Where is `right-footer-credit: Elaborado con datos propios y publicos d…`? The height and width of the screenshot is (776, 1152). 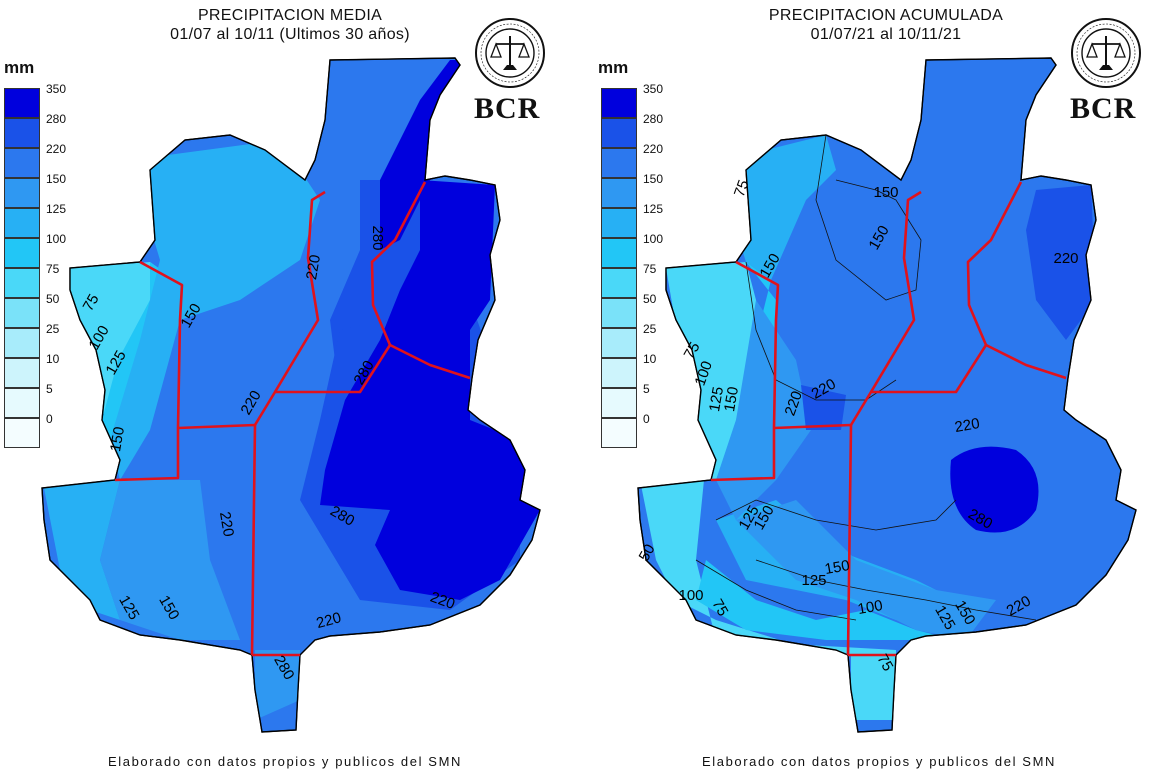 right-footer-credit: Elaborado con datos propios y publicos d… is located at coordinates (879, 761).